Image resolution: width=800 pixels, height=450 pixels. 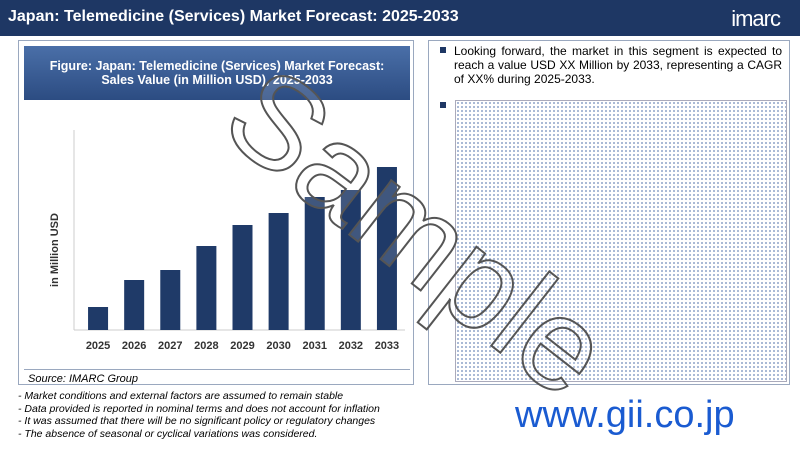 What do you see at coordinates (756, 18) in the screenshot?
I see `logo: imarc` at bounding box center [756, 18].